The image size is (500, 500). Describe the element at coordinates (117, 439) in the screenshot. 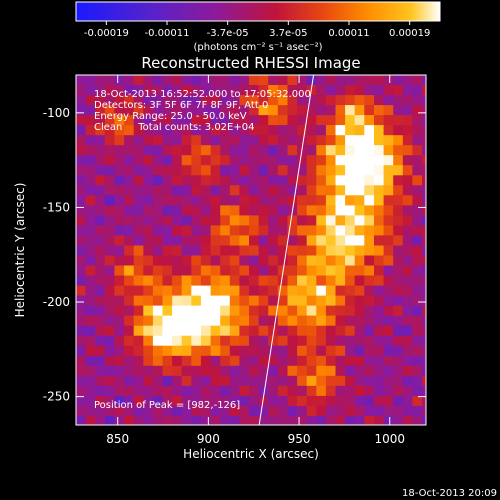

I see `x-tick-label: 850` at that location.